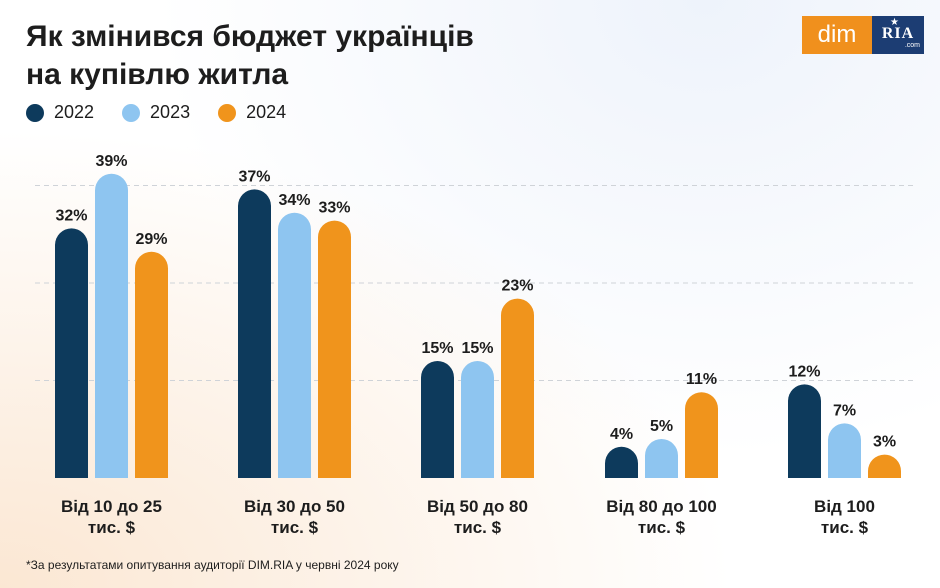 Image resolution: width=940 pixels, height=588 pixels. I want to click on data-label-2023-cat-5: 7%, so click(844, 410).